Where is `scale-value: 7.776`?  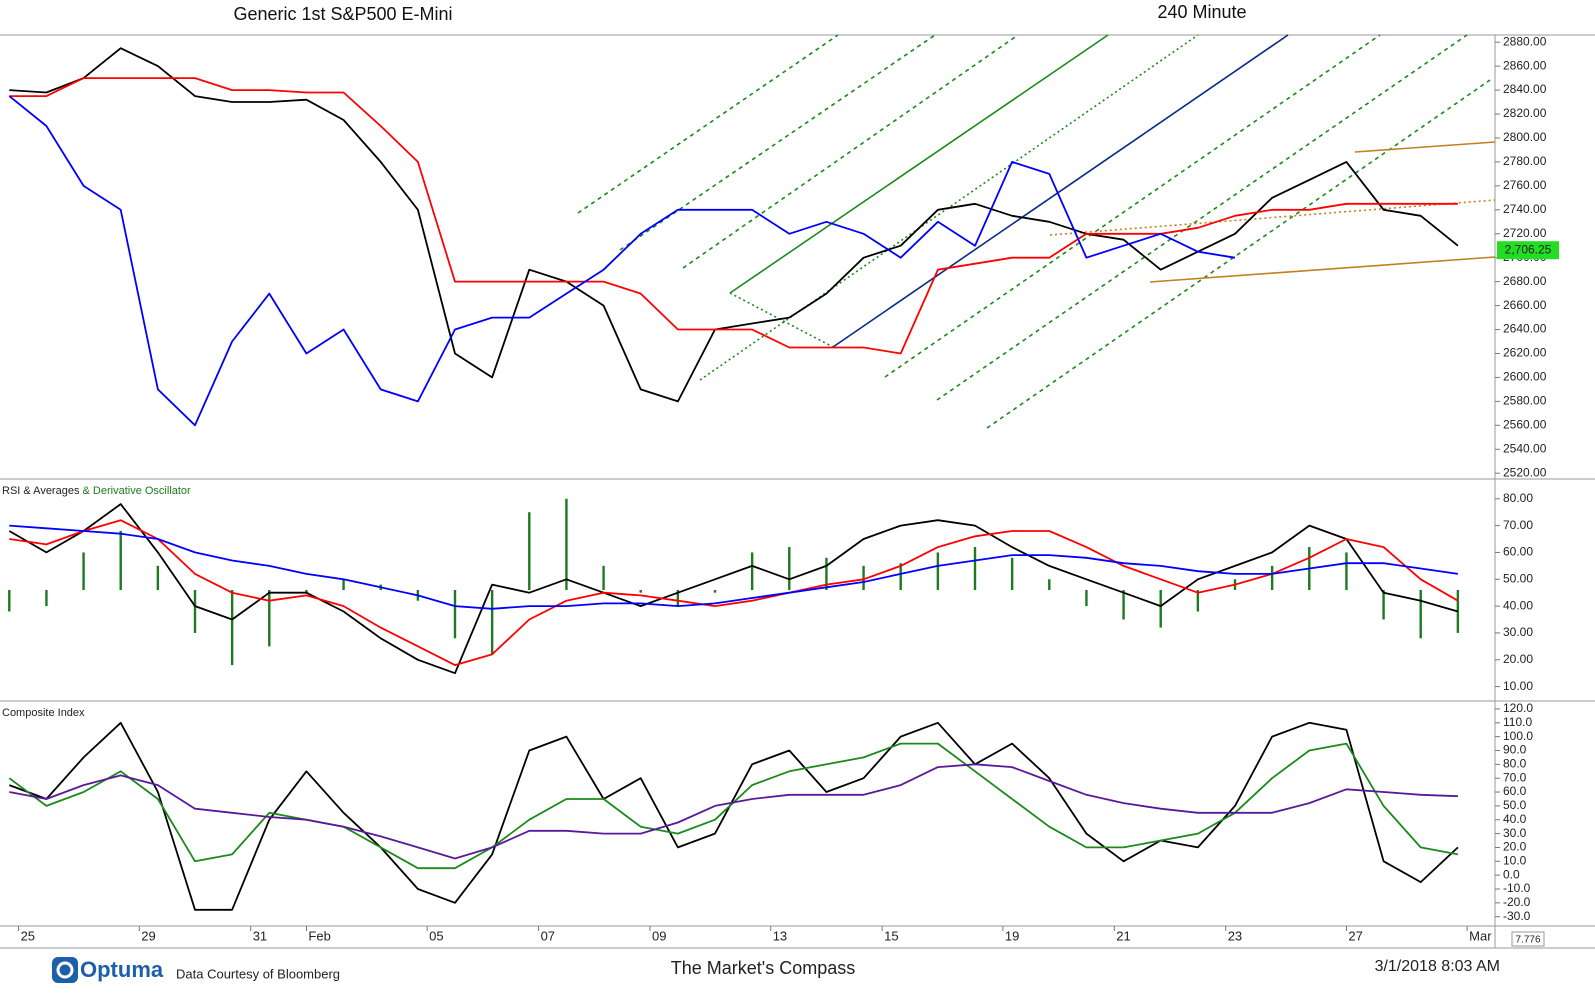 scale-value: 7.776 is located at coordinates (1527, 940).